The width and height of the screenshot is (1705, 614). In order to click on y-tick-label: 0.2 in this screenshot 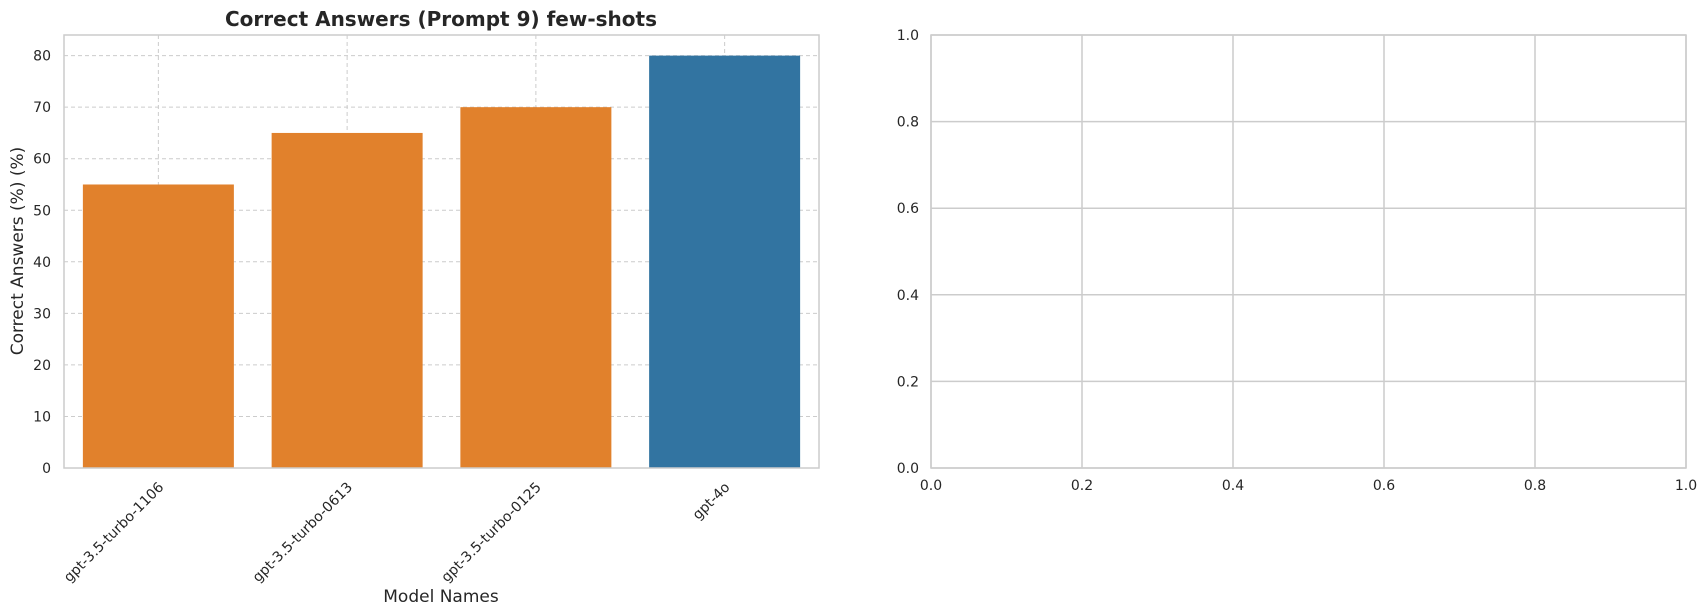, I will do `click(908, 382)`.